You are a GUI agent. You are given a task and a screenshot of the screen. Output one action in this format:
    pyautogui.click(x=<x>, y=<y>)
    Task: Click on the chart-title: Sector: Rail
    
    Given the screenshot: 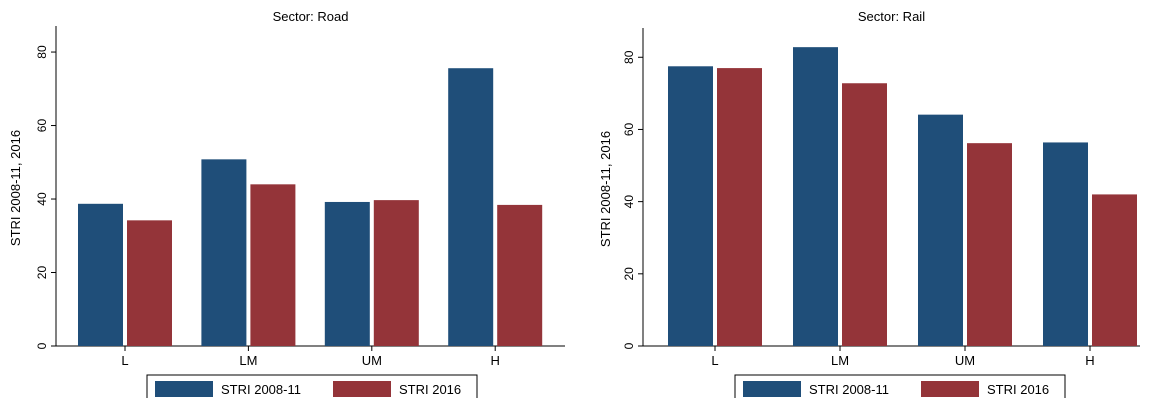 What is the action you would take?
    pyautogui.click(x=891, y=16)
    